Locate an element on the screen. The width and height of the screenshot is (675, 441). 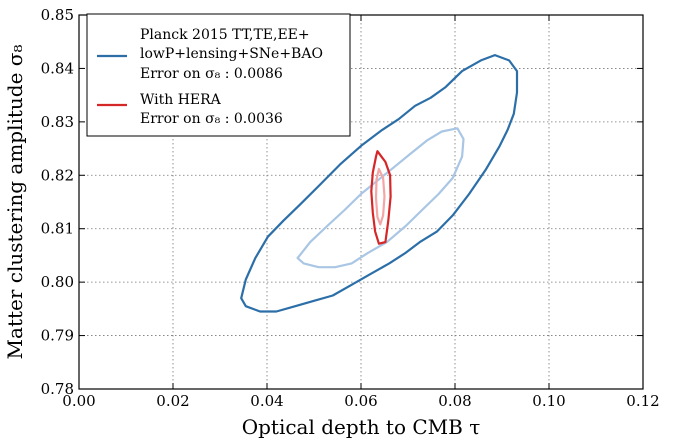
legend-label-planck-line-2: lowP+lensing+SNe+BAO is located at coordinates (231, 54).